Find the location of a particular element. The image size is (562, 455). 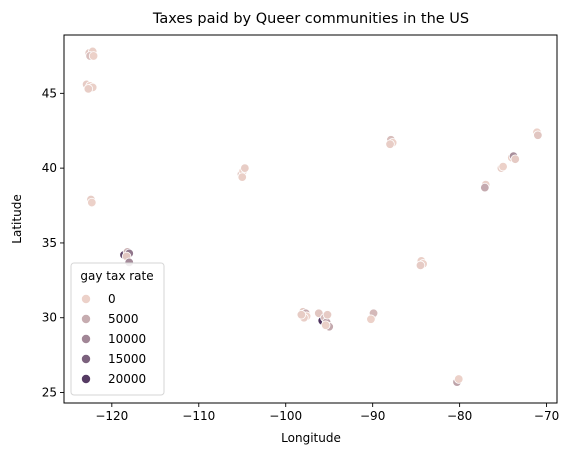

legend-label: 20000 is located at coordinates (127, 379).